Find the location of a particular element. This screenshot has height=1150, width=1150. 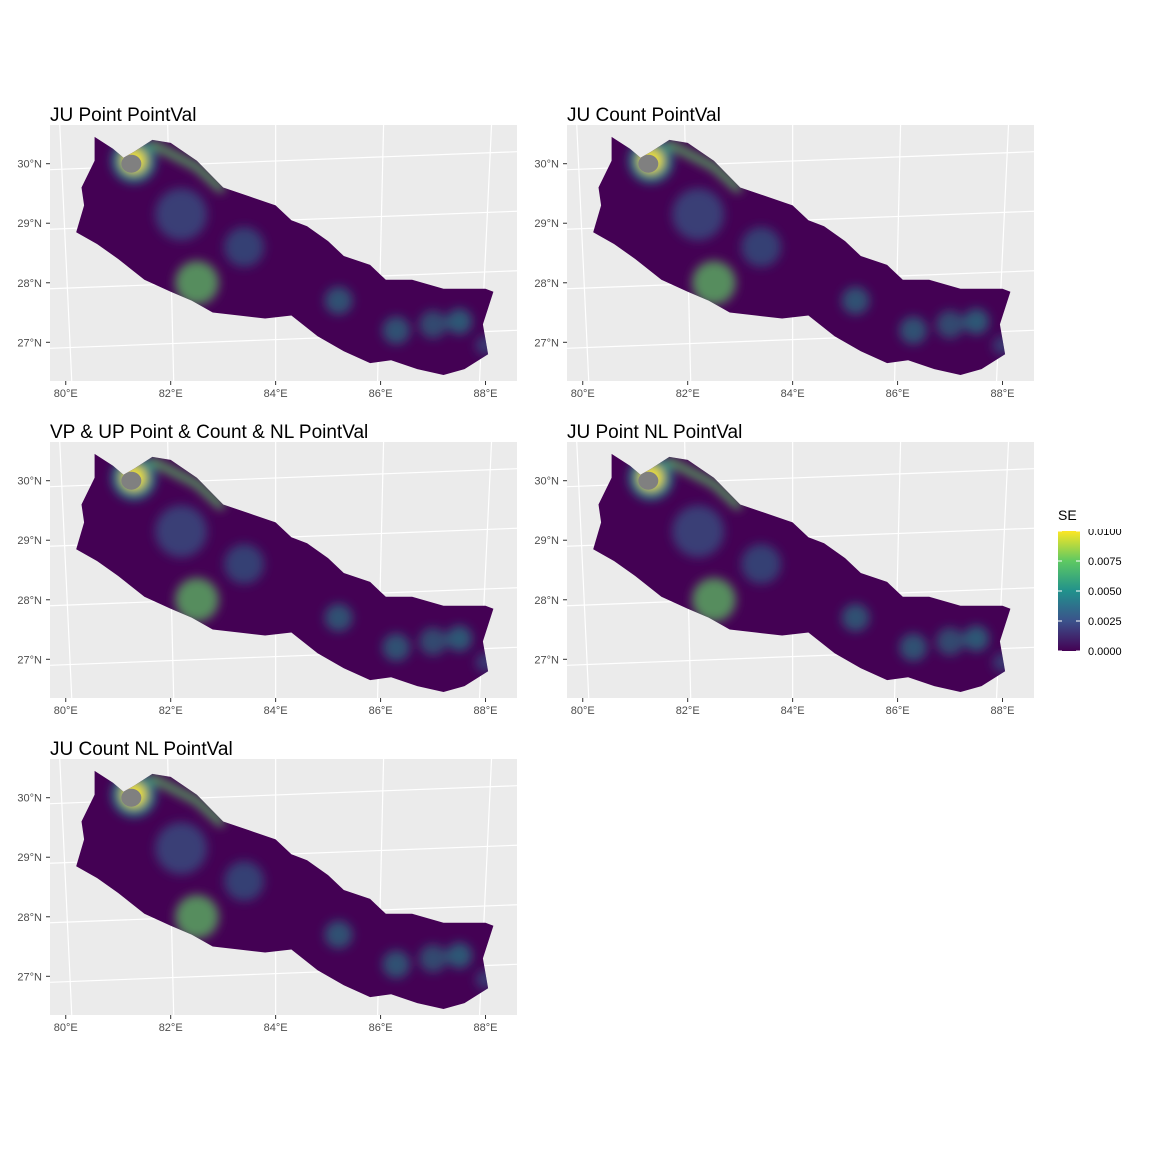

legend: SE 0.0100 0.0075 0.0050 0.0025 0.0000 is located at coordinates (1103, 587).